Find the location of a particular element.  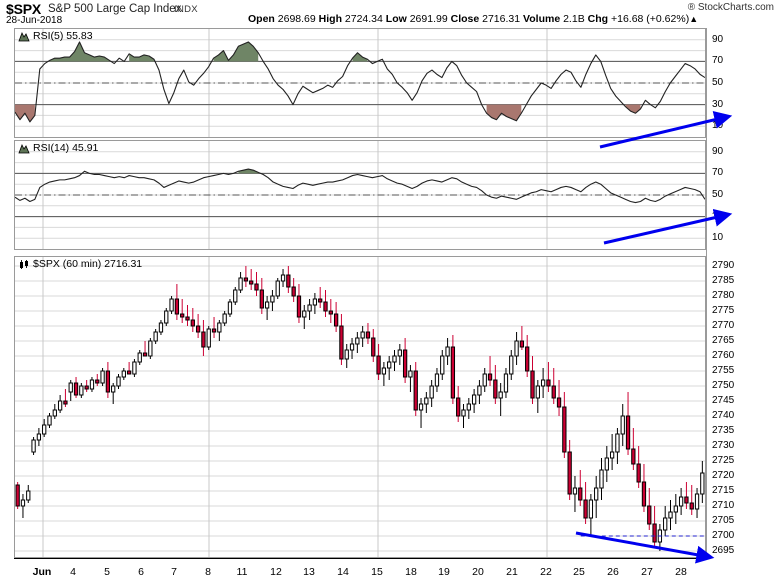

open-label: Open is located at coordinates (261, 19).